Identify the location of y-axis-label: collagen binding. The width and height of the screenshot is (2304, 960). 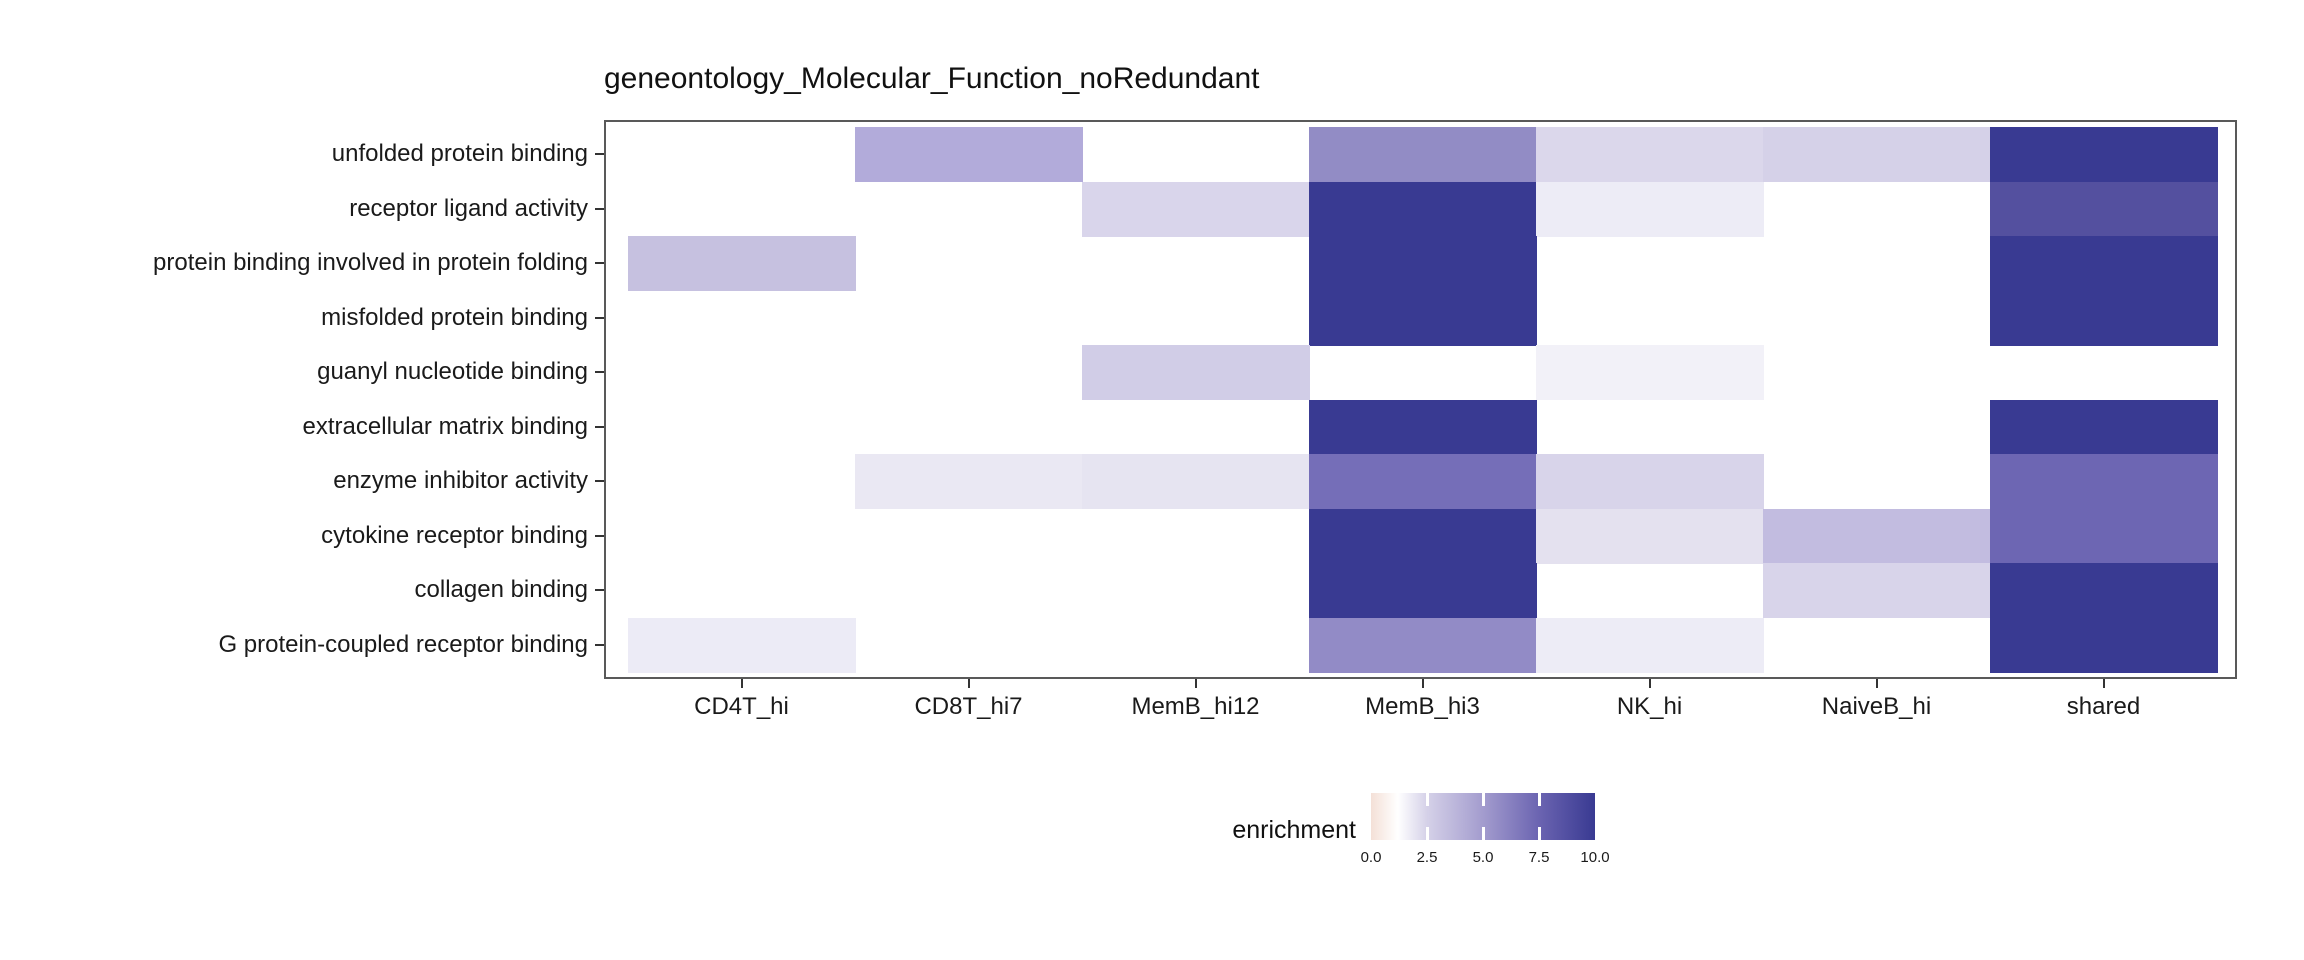
(501, 590).